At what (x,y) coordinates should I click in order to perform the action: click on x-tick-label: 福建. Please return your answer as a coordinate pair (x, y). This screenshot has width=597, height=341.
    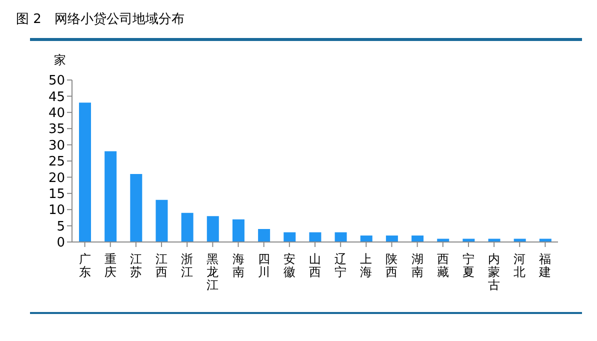
    Looking at the image, I should click on (545, 265).